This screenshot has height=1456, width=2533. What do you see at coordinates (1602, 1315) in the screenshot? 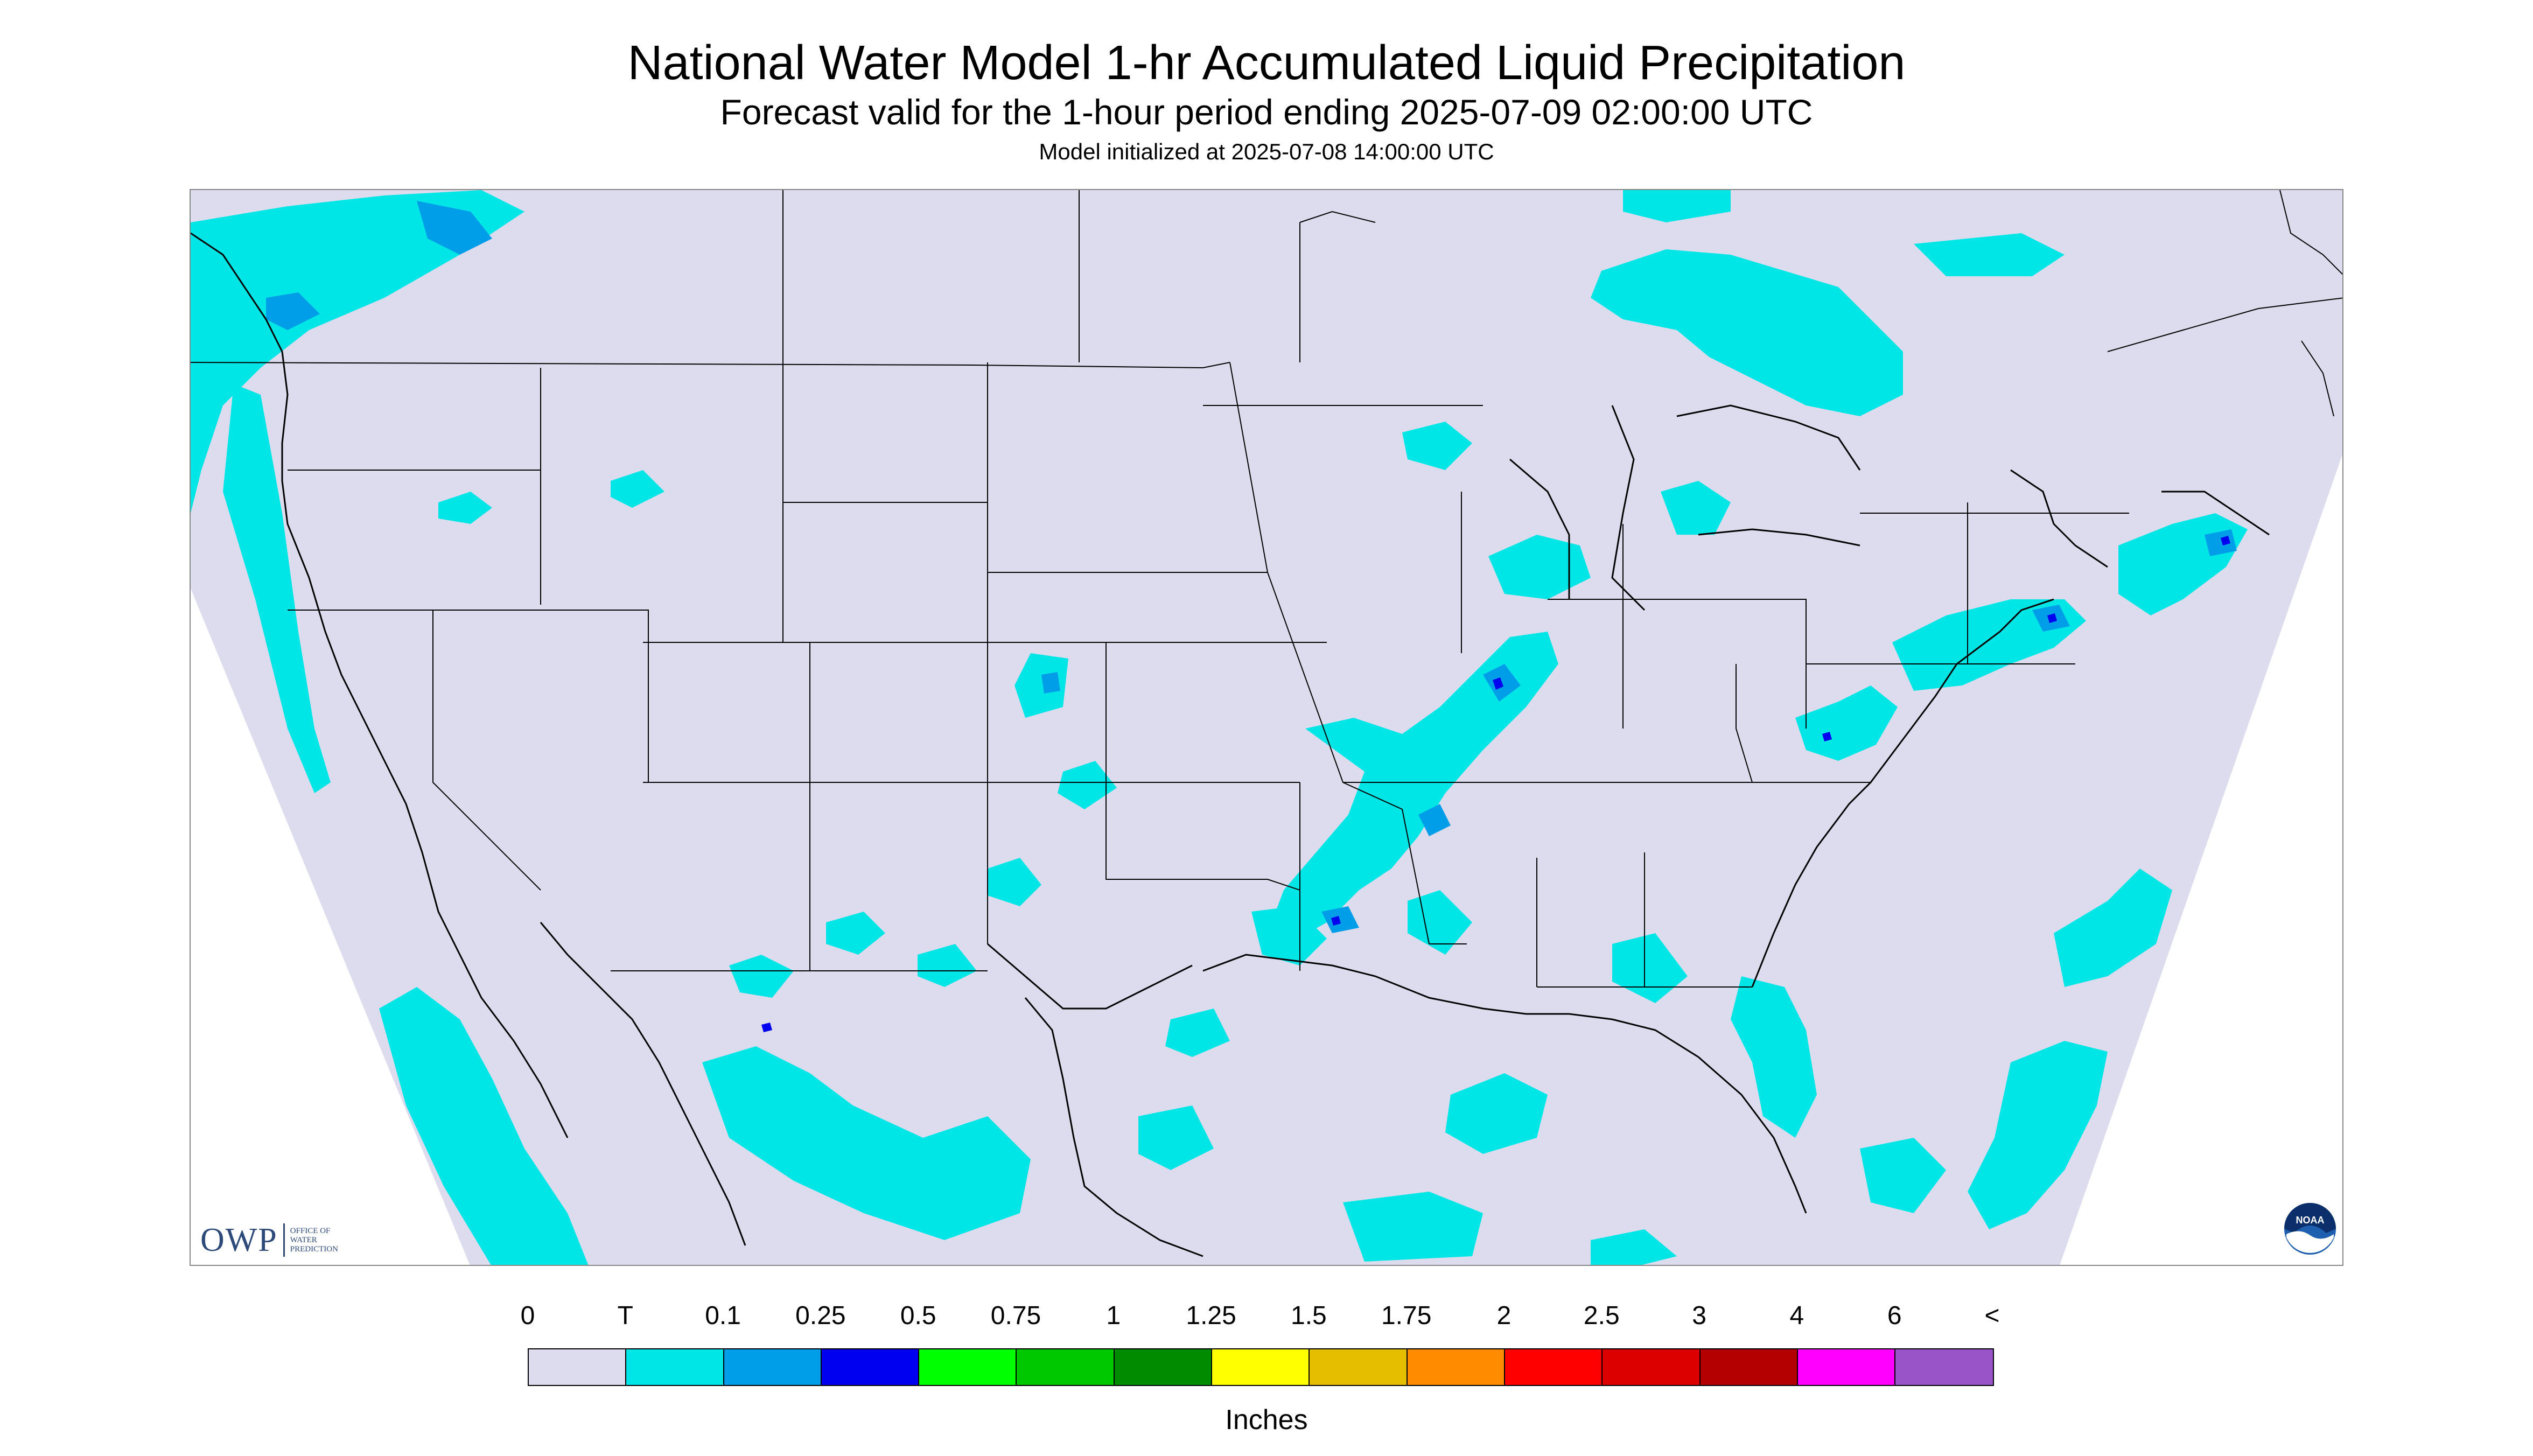
I see `legend-label: 2.5` at bounding box center [1602, 1315].